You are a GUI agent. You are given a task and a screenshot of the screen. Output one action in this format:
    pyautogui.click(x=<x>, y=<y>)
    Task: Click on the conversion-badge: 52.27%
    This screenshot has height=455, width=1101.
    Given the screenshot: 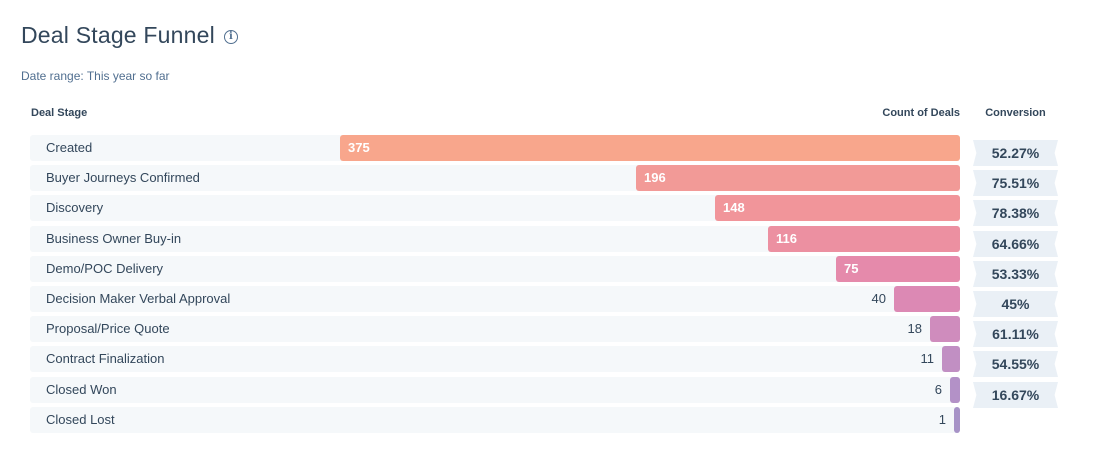 What is the action you would take?
    pyautogui.click(x=1015, y=153)
    